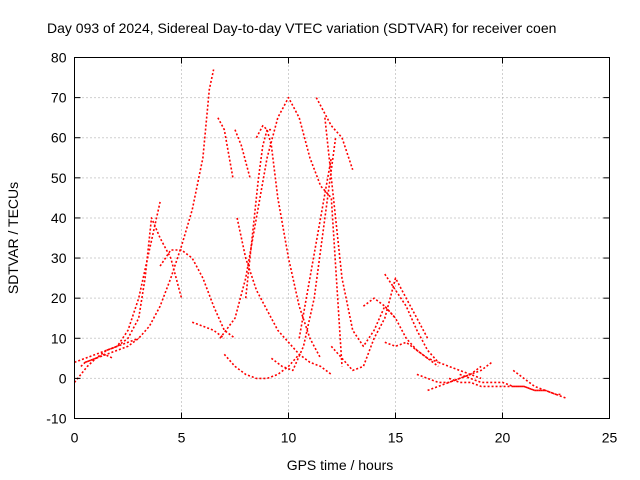  Describe the element at coordinates (340, 465) in the screenshot. I see `x-axis-label: GPS time / hours` at that location.